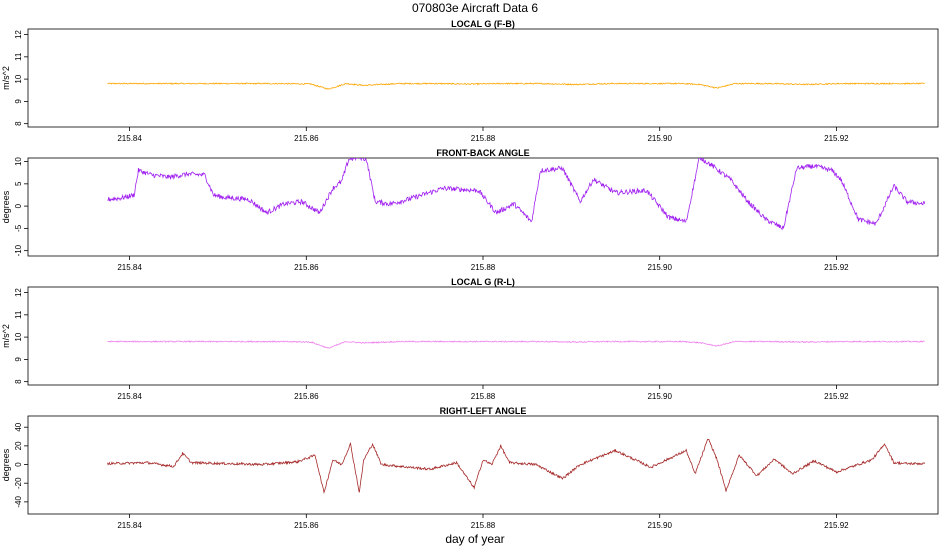 This screenshot has width=950, height=550. Describe the element at coordinates (18, 445) in the screenshot. I see `y-tick-label: 20` at that location.